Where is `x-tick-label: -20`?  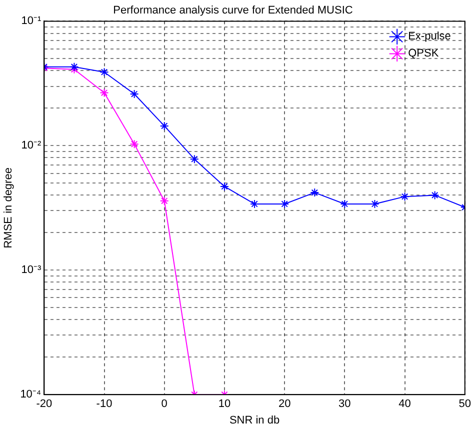 x-tick-label: -20 is located at coordinates (44, 404).